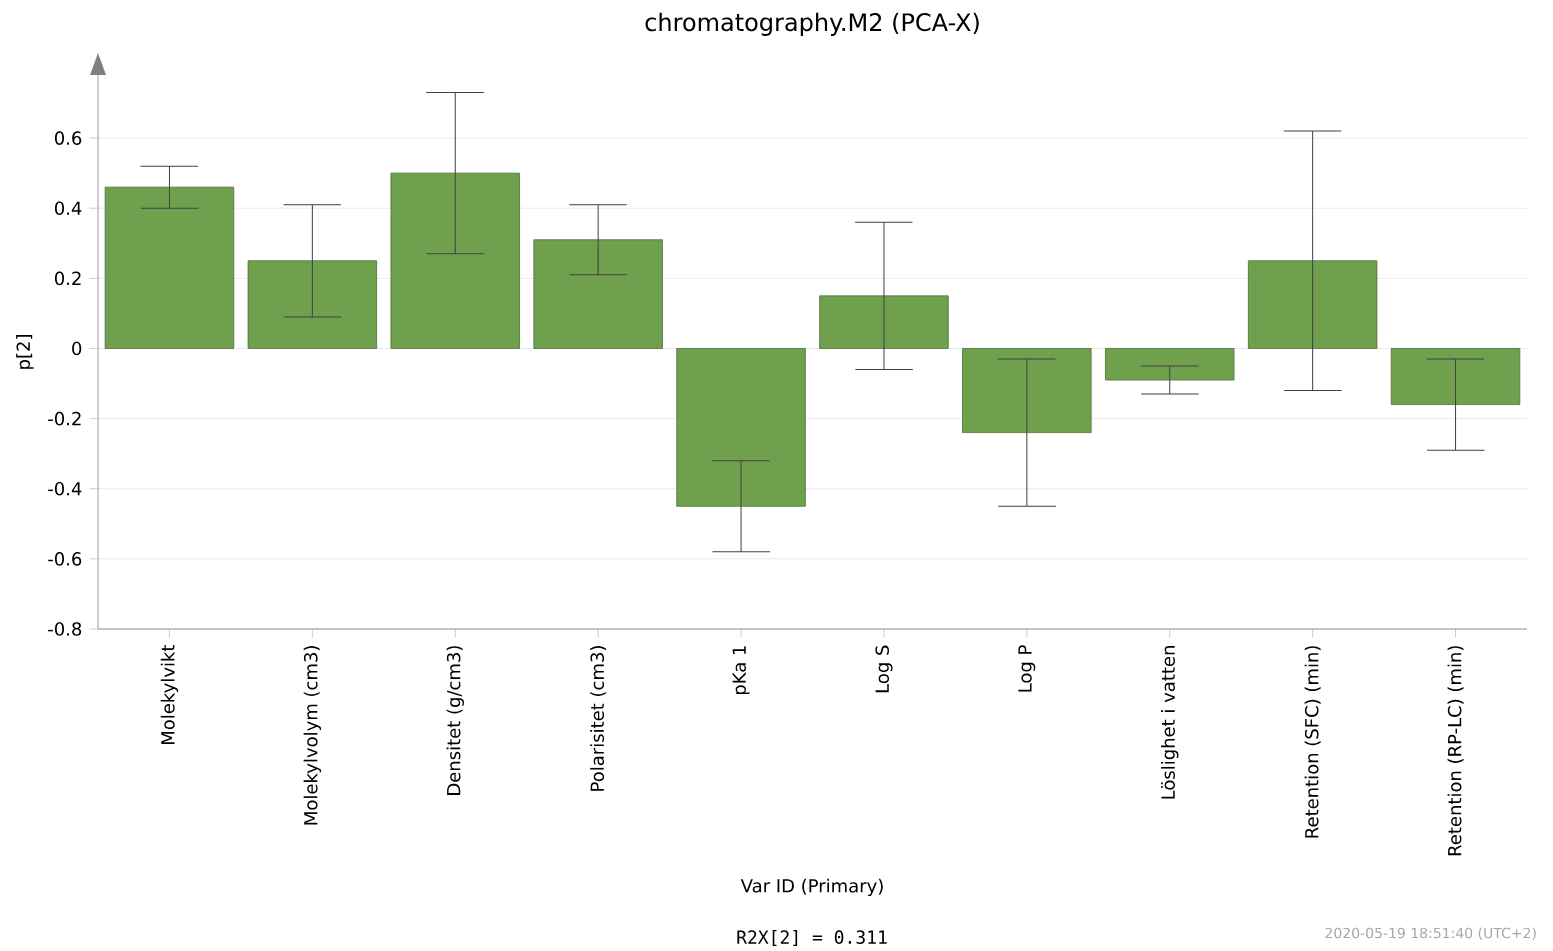 This screenshot has height=951, width=1553. What do you see at coordinates (598, 718) in the screenshot?
I see `x-tick-label: Polarisitet (cm3)` at bounding box center [598, 718].